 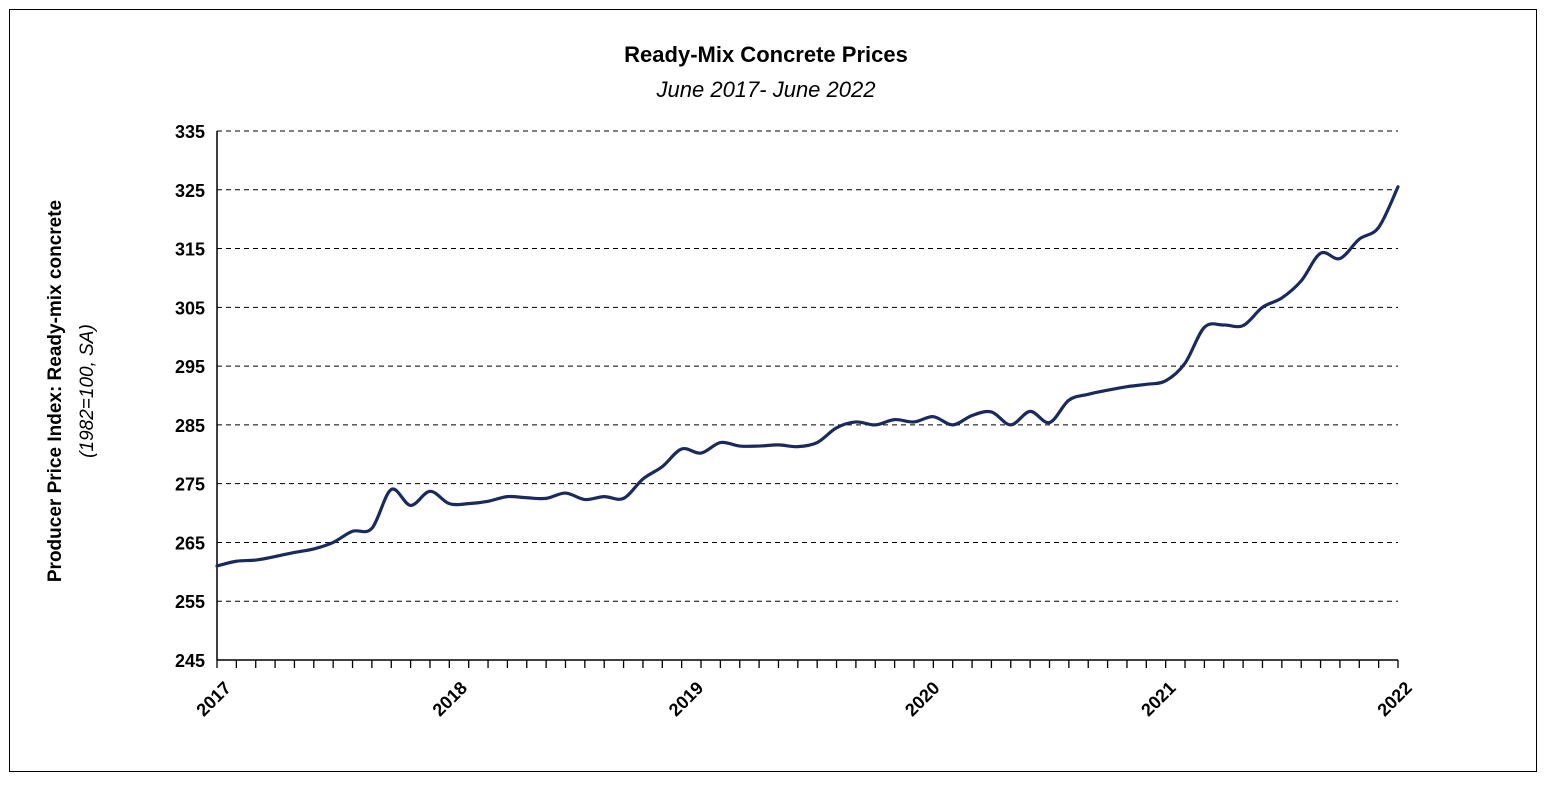 I want to click on y-axis-label: Producer Price Index: Ready-mix concrete, so click(x=55, y=391).